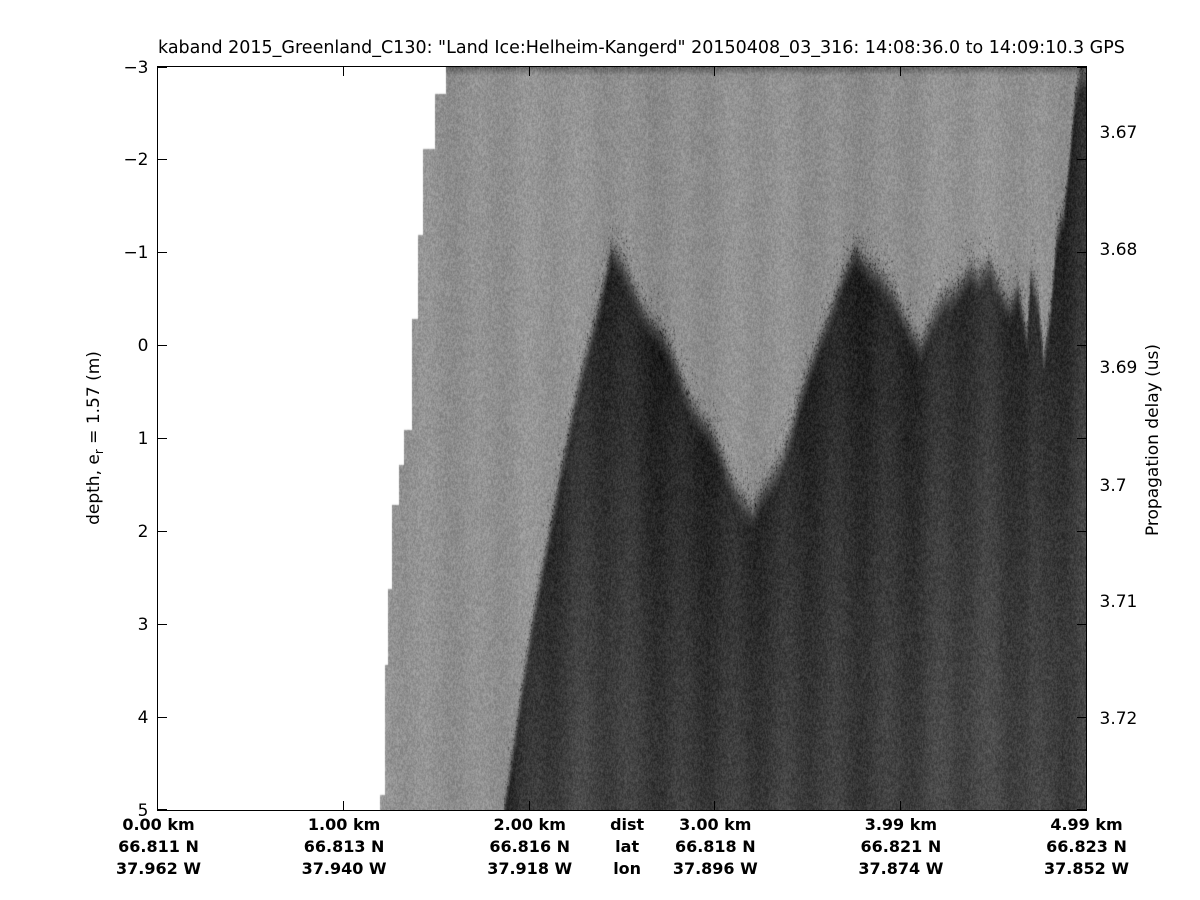  Describe the element at coordinates (158, 868) in the screenshot. I see `x-axis-column-lon: 37.962 W` at that location.